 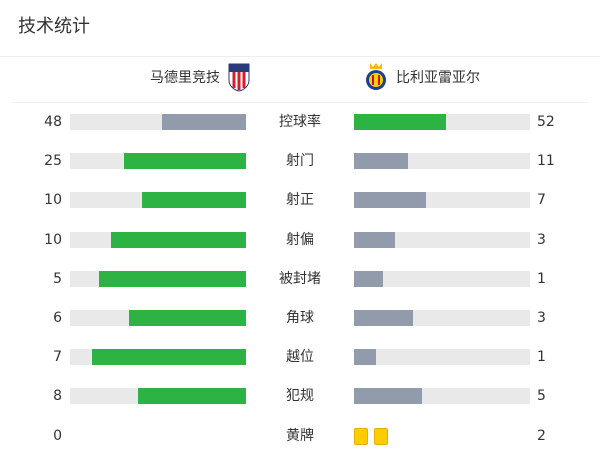 I want to click on stat-row: 0 黄牌 2, so click(x=300, y=436).